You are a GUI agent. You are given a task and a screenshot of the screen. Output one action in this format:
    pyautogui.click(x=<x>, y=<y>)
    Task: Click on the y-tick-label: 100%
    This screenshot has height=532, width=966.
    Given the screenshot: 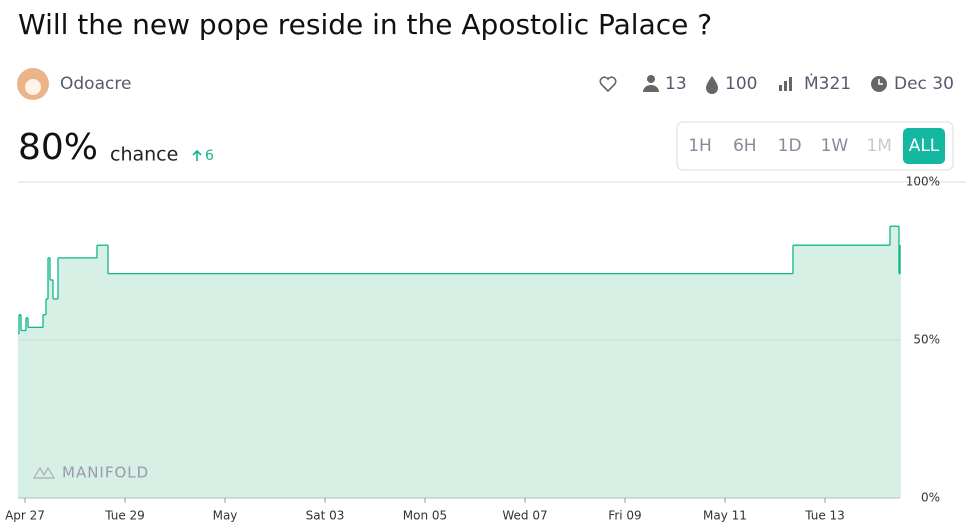 What is the action you would take?
    pyautogui.click(x=923, y=182)
    